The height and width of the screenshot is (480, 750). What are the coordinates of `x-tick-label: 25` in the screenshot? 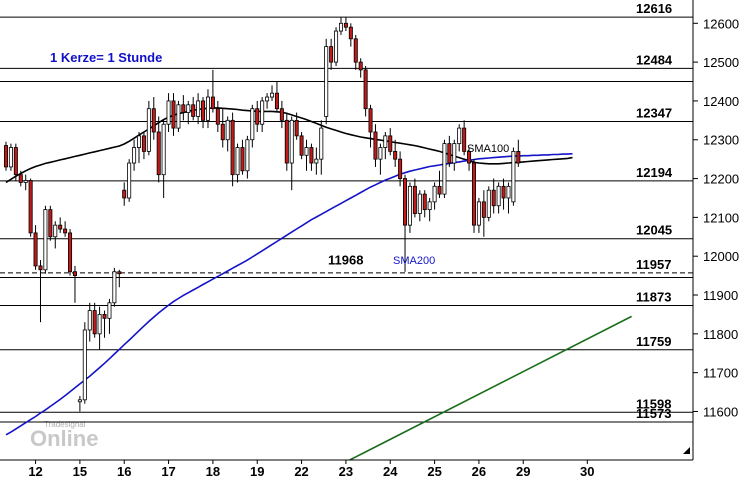 It's located at (434, 471).